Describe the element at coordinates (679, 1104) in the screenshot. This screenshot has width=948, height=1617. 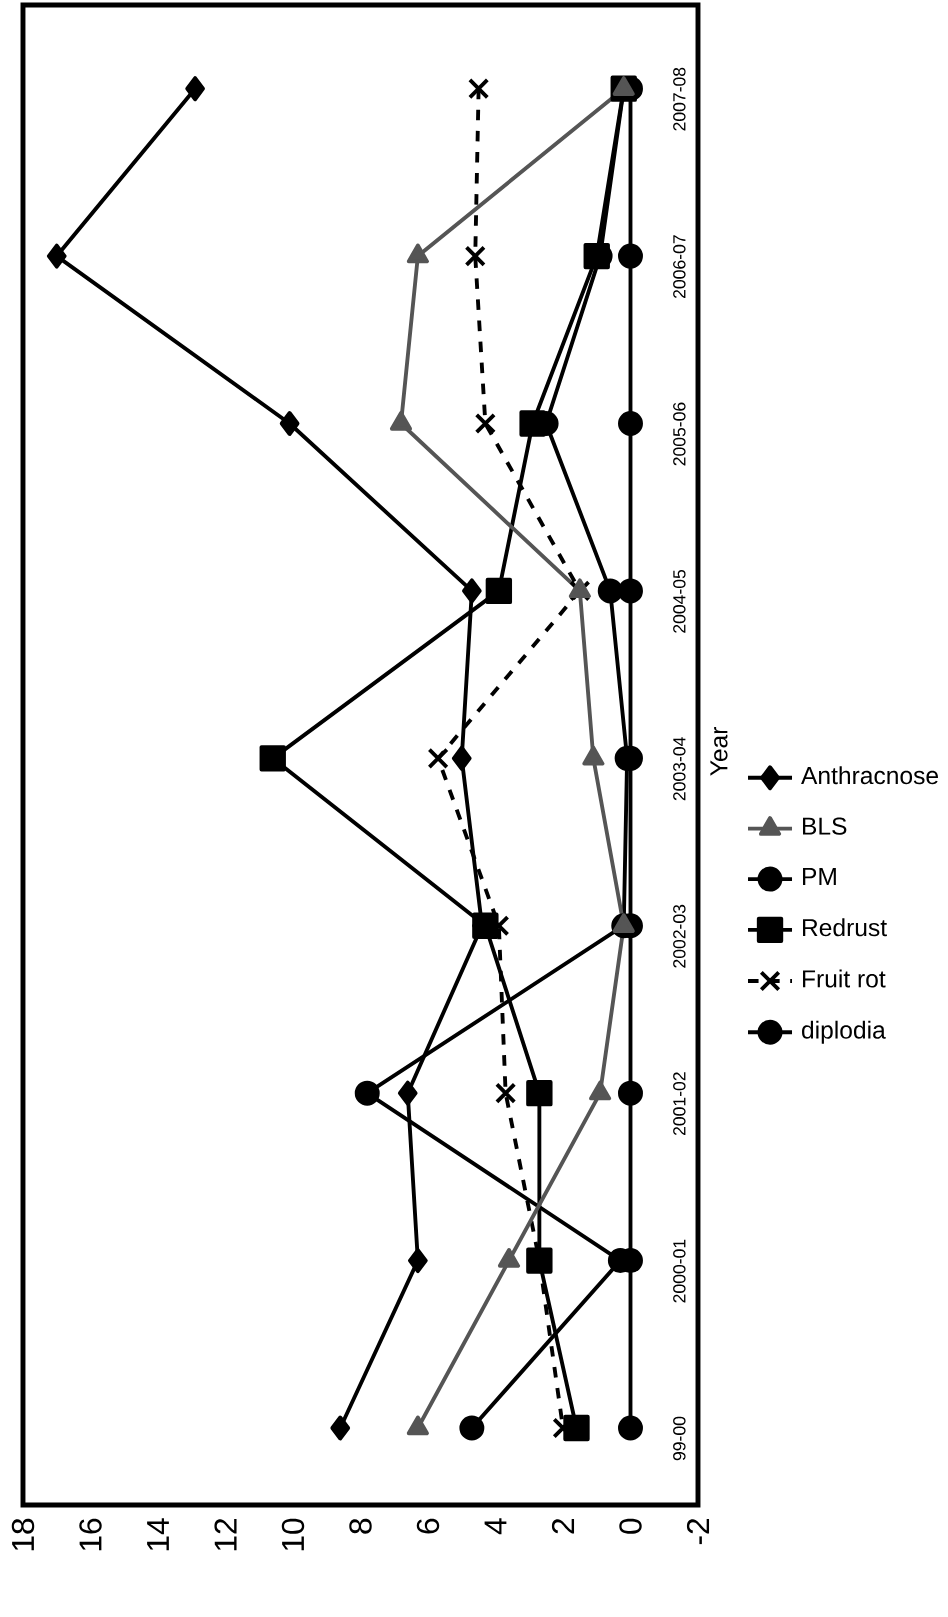
I see `y-tick-label: 2001-02` at that location.